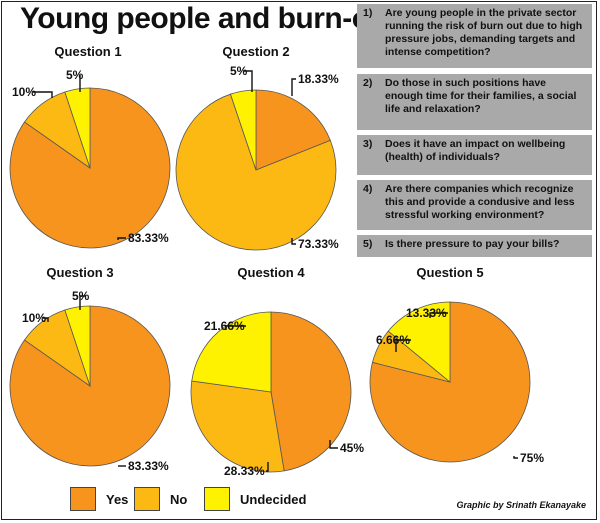  I want to click on chart-title: Question 4, so click(271, 272).